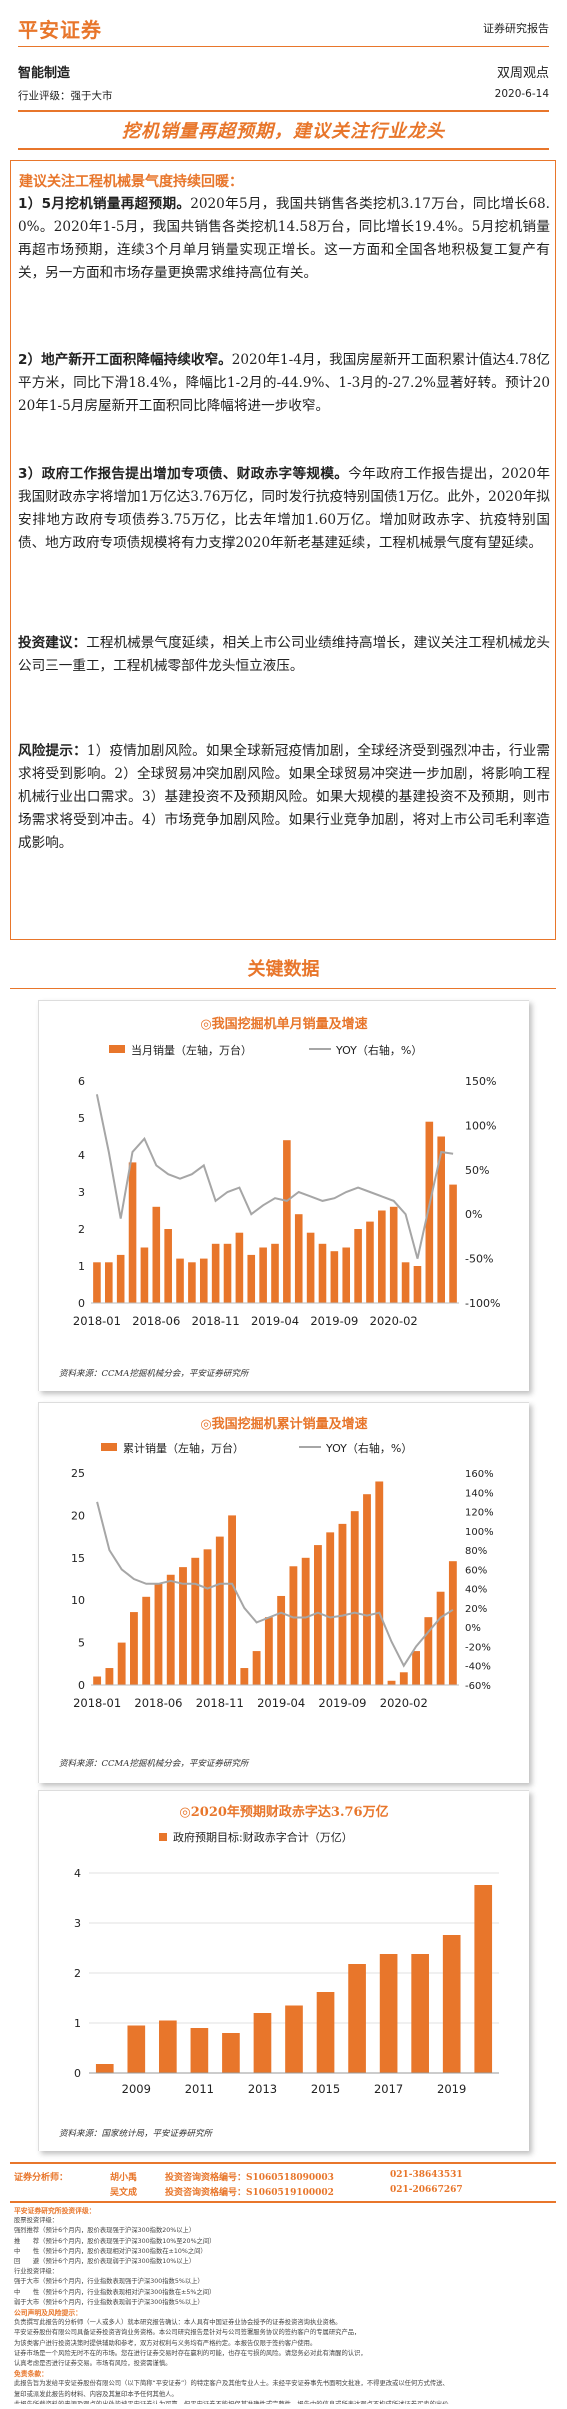 The height and width of the screenshot is (2409, 567). I want to click on chart-source-cumulative: 资料来源：CCMA挖掘机械分会，平安证券研究所, so click(154, 1764).